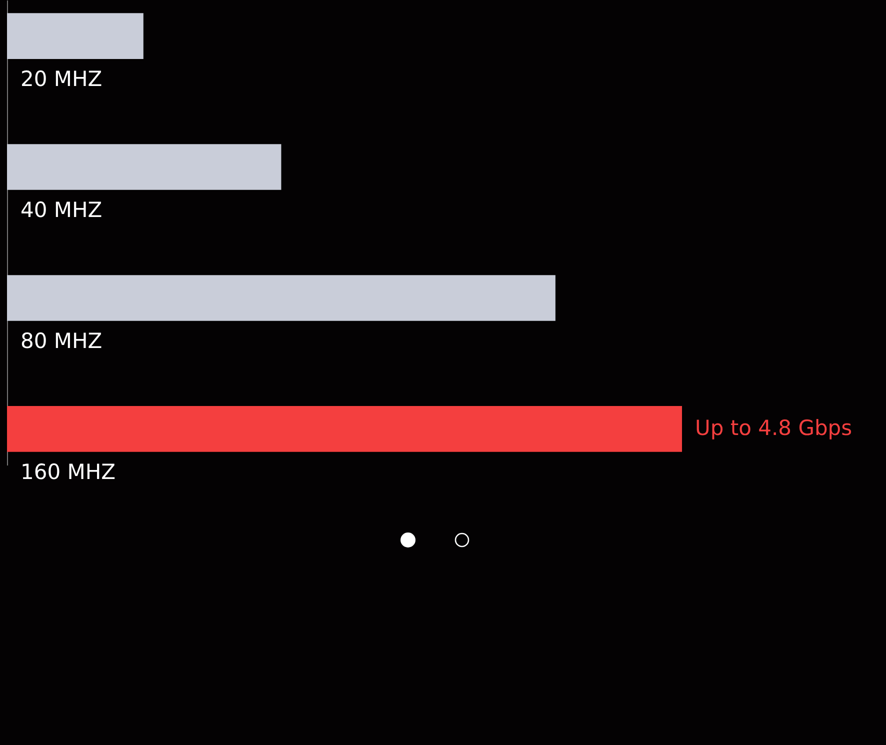 This screenshot has height=745, width=886. Describe the element at coordinates (61, 340) in the screenshot. I see `y-tick-label: 80 MHZ` at that location.